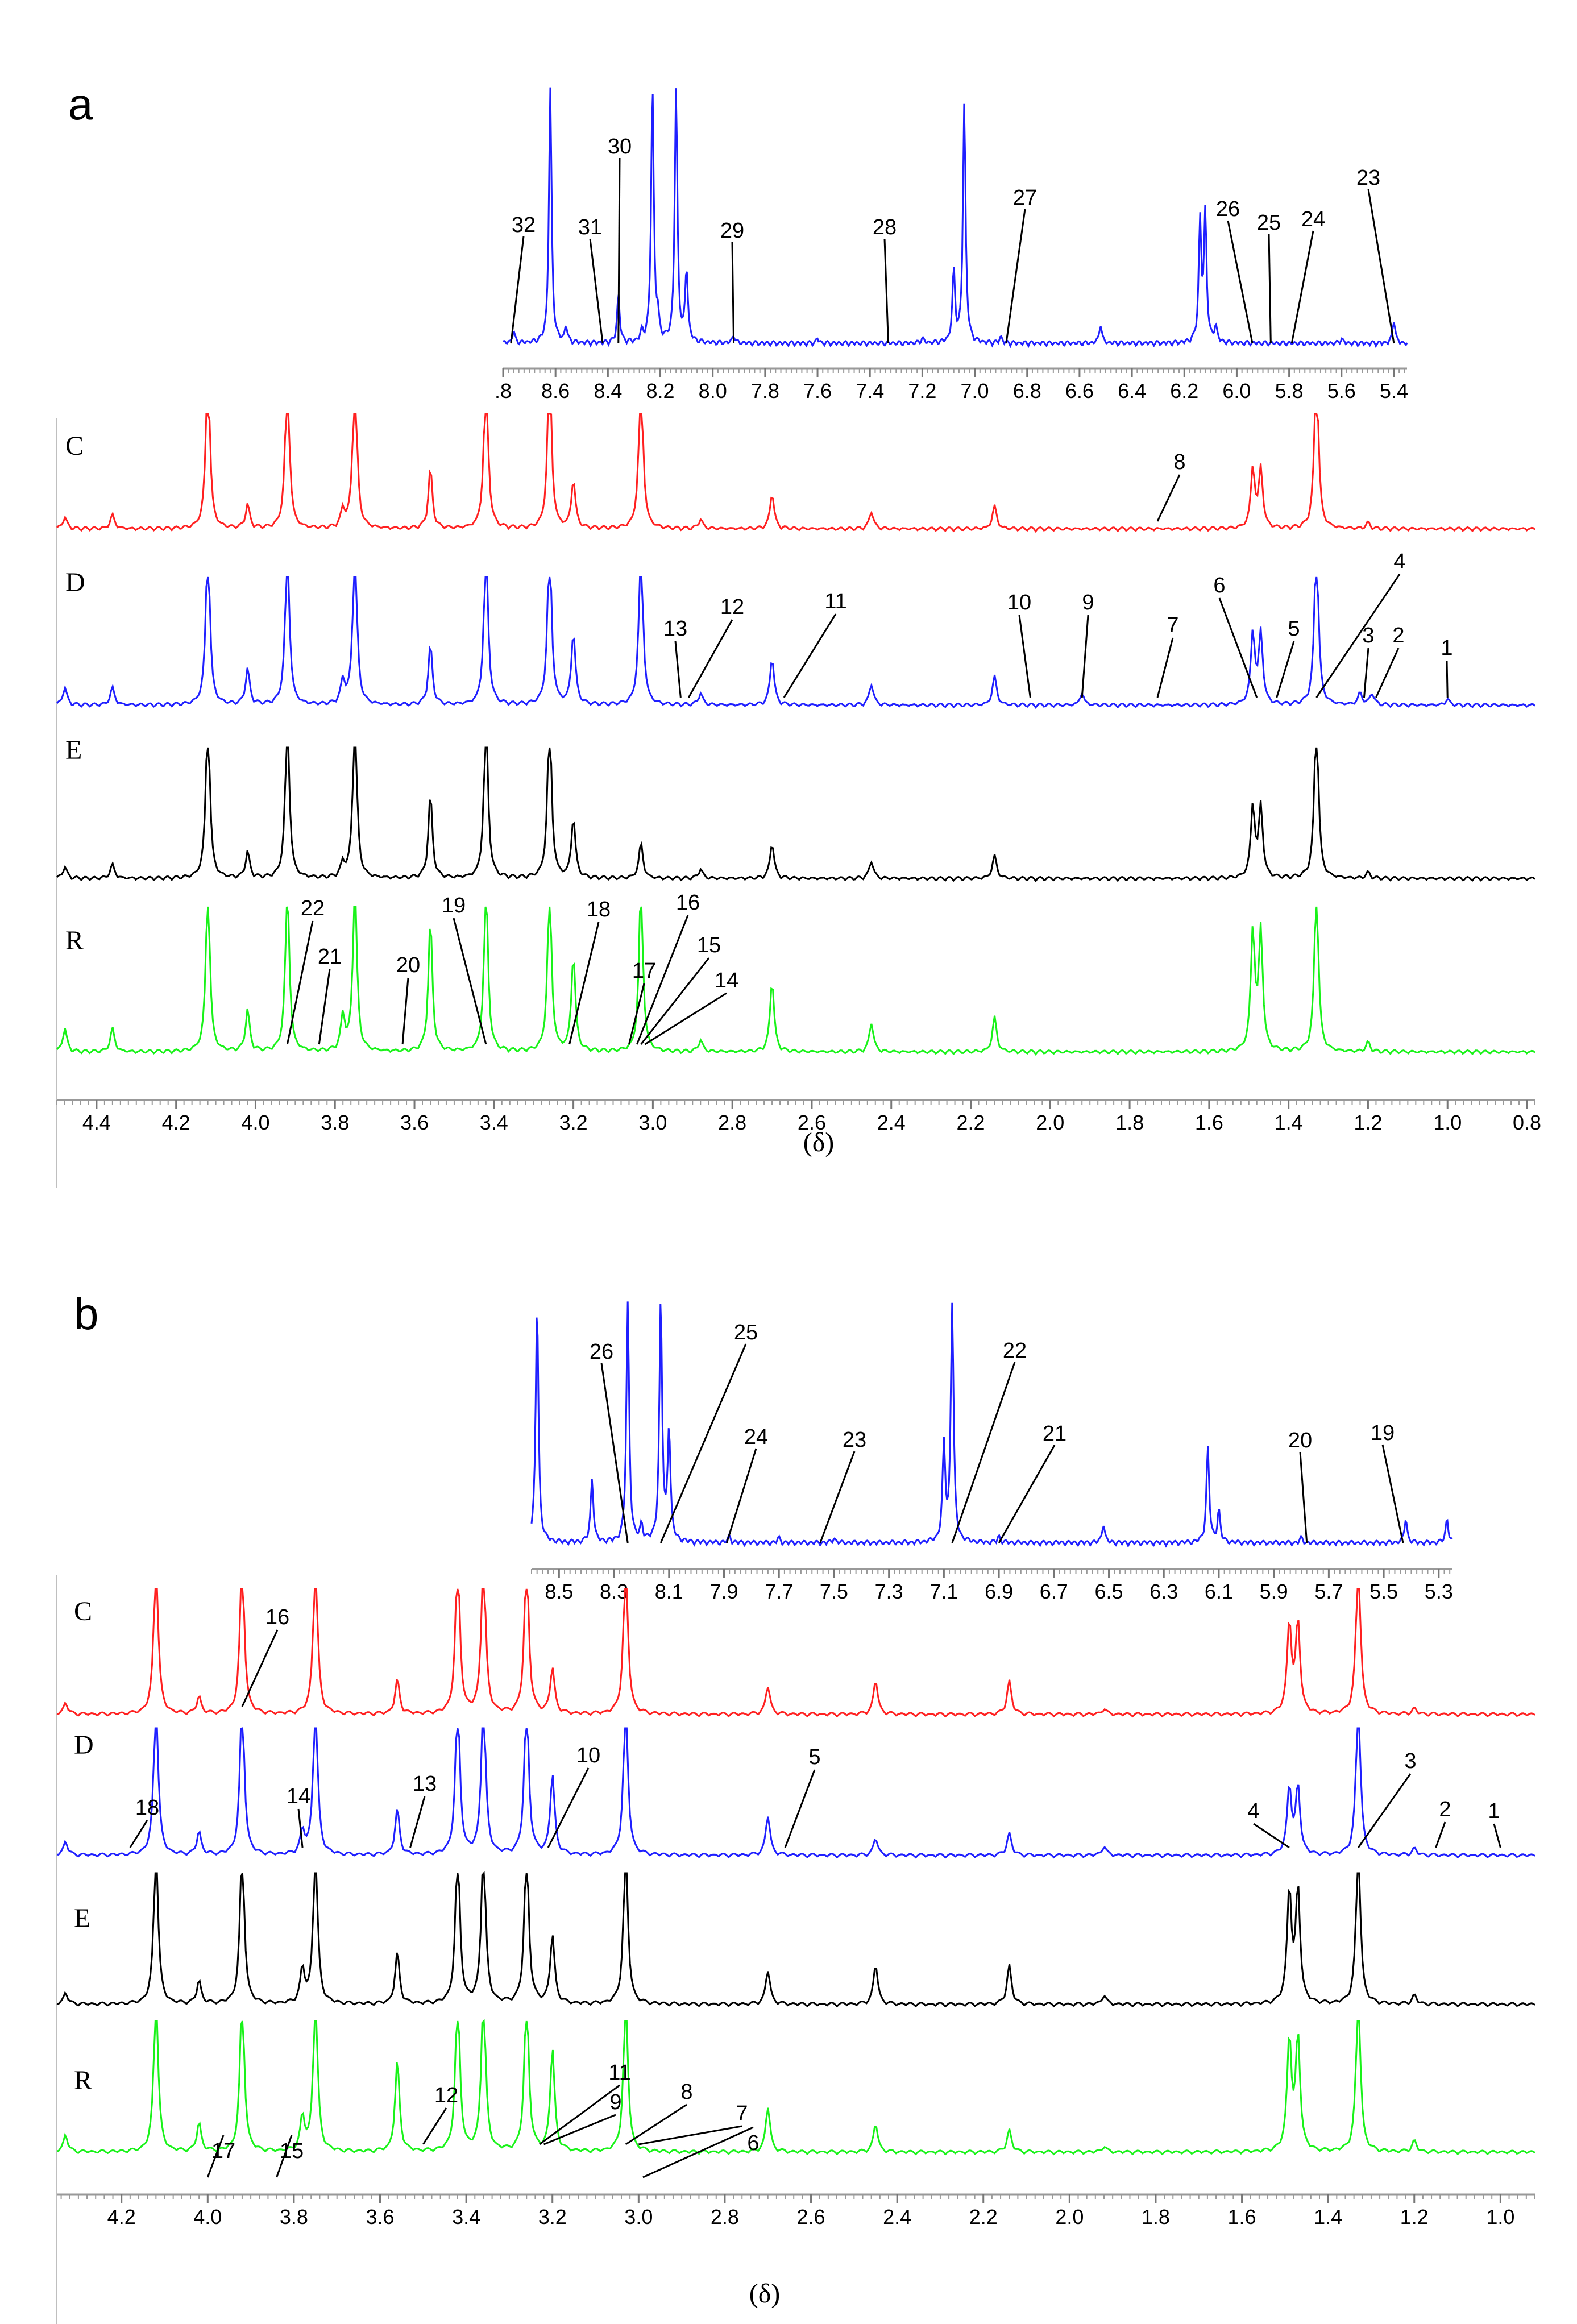 This screenshot has width=1577, height=2324. I want to click on peak-annotation: 29, so click(732, 231).